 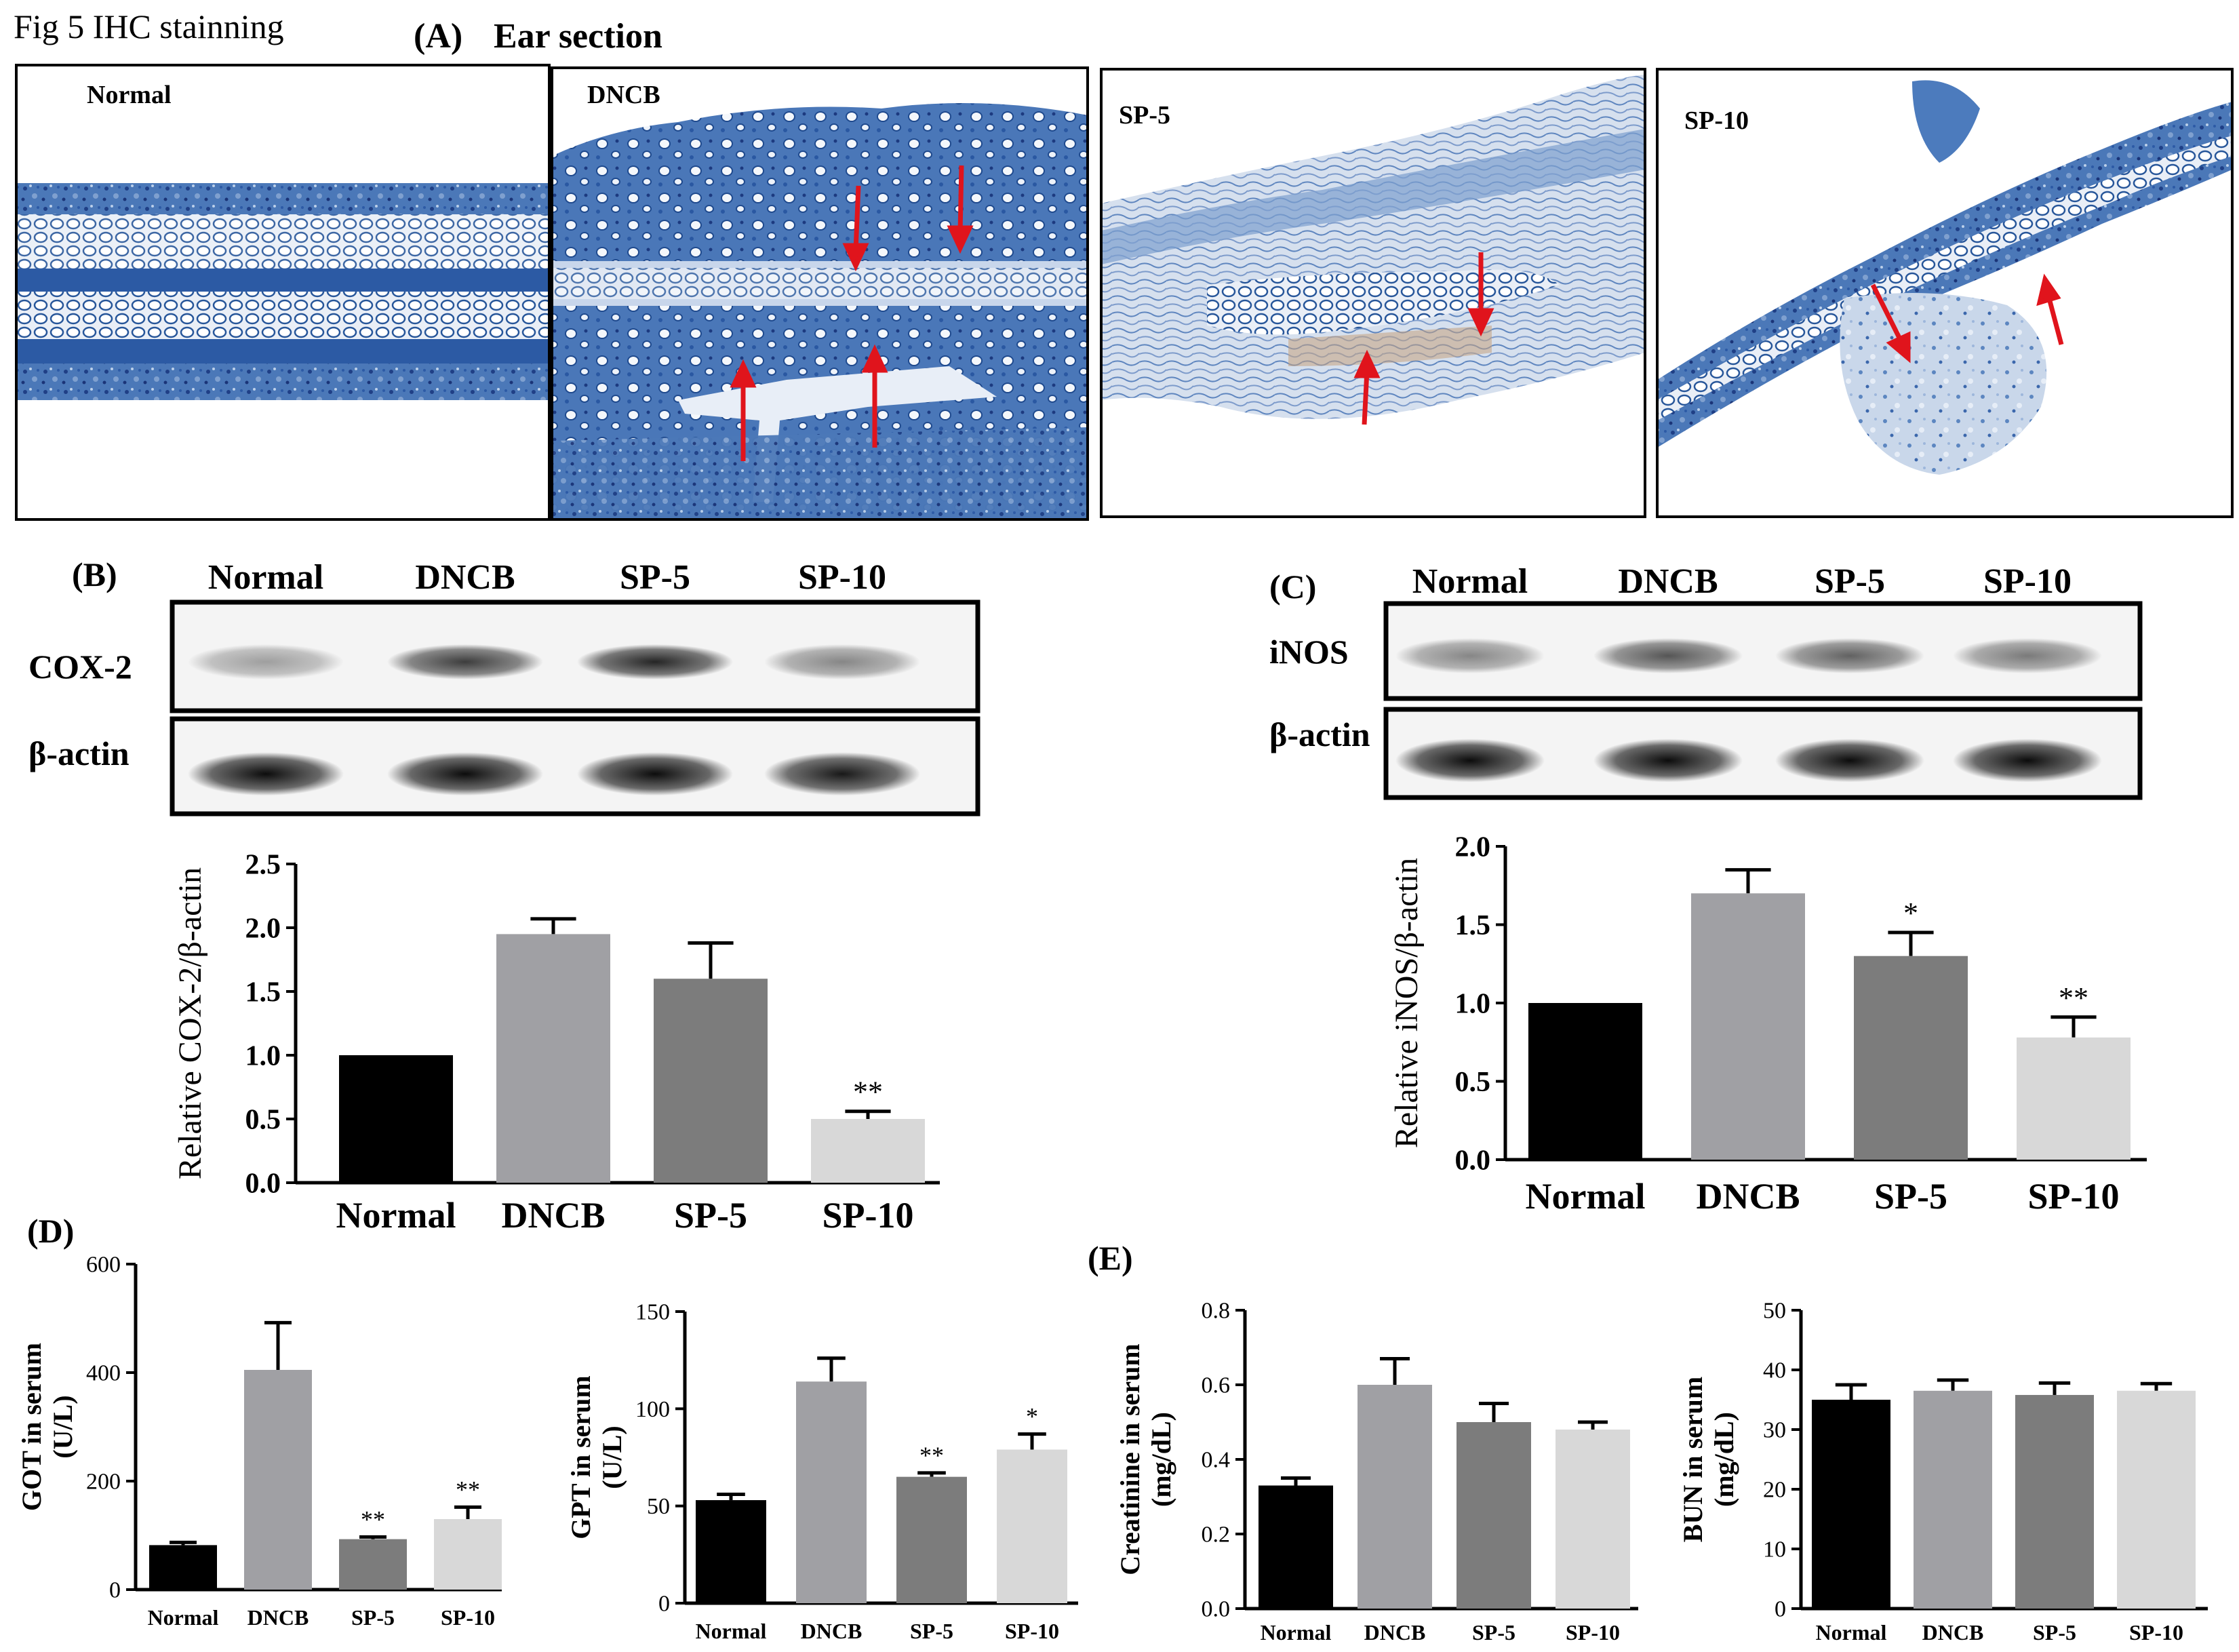 What do you see at coordinates (1216, 1311) in the screenshot?
I see `y-tick-label: 0.8` at bounding box center [1216, 1311].